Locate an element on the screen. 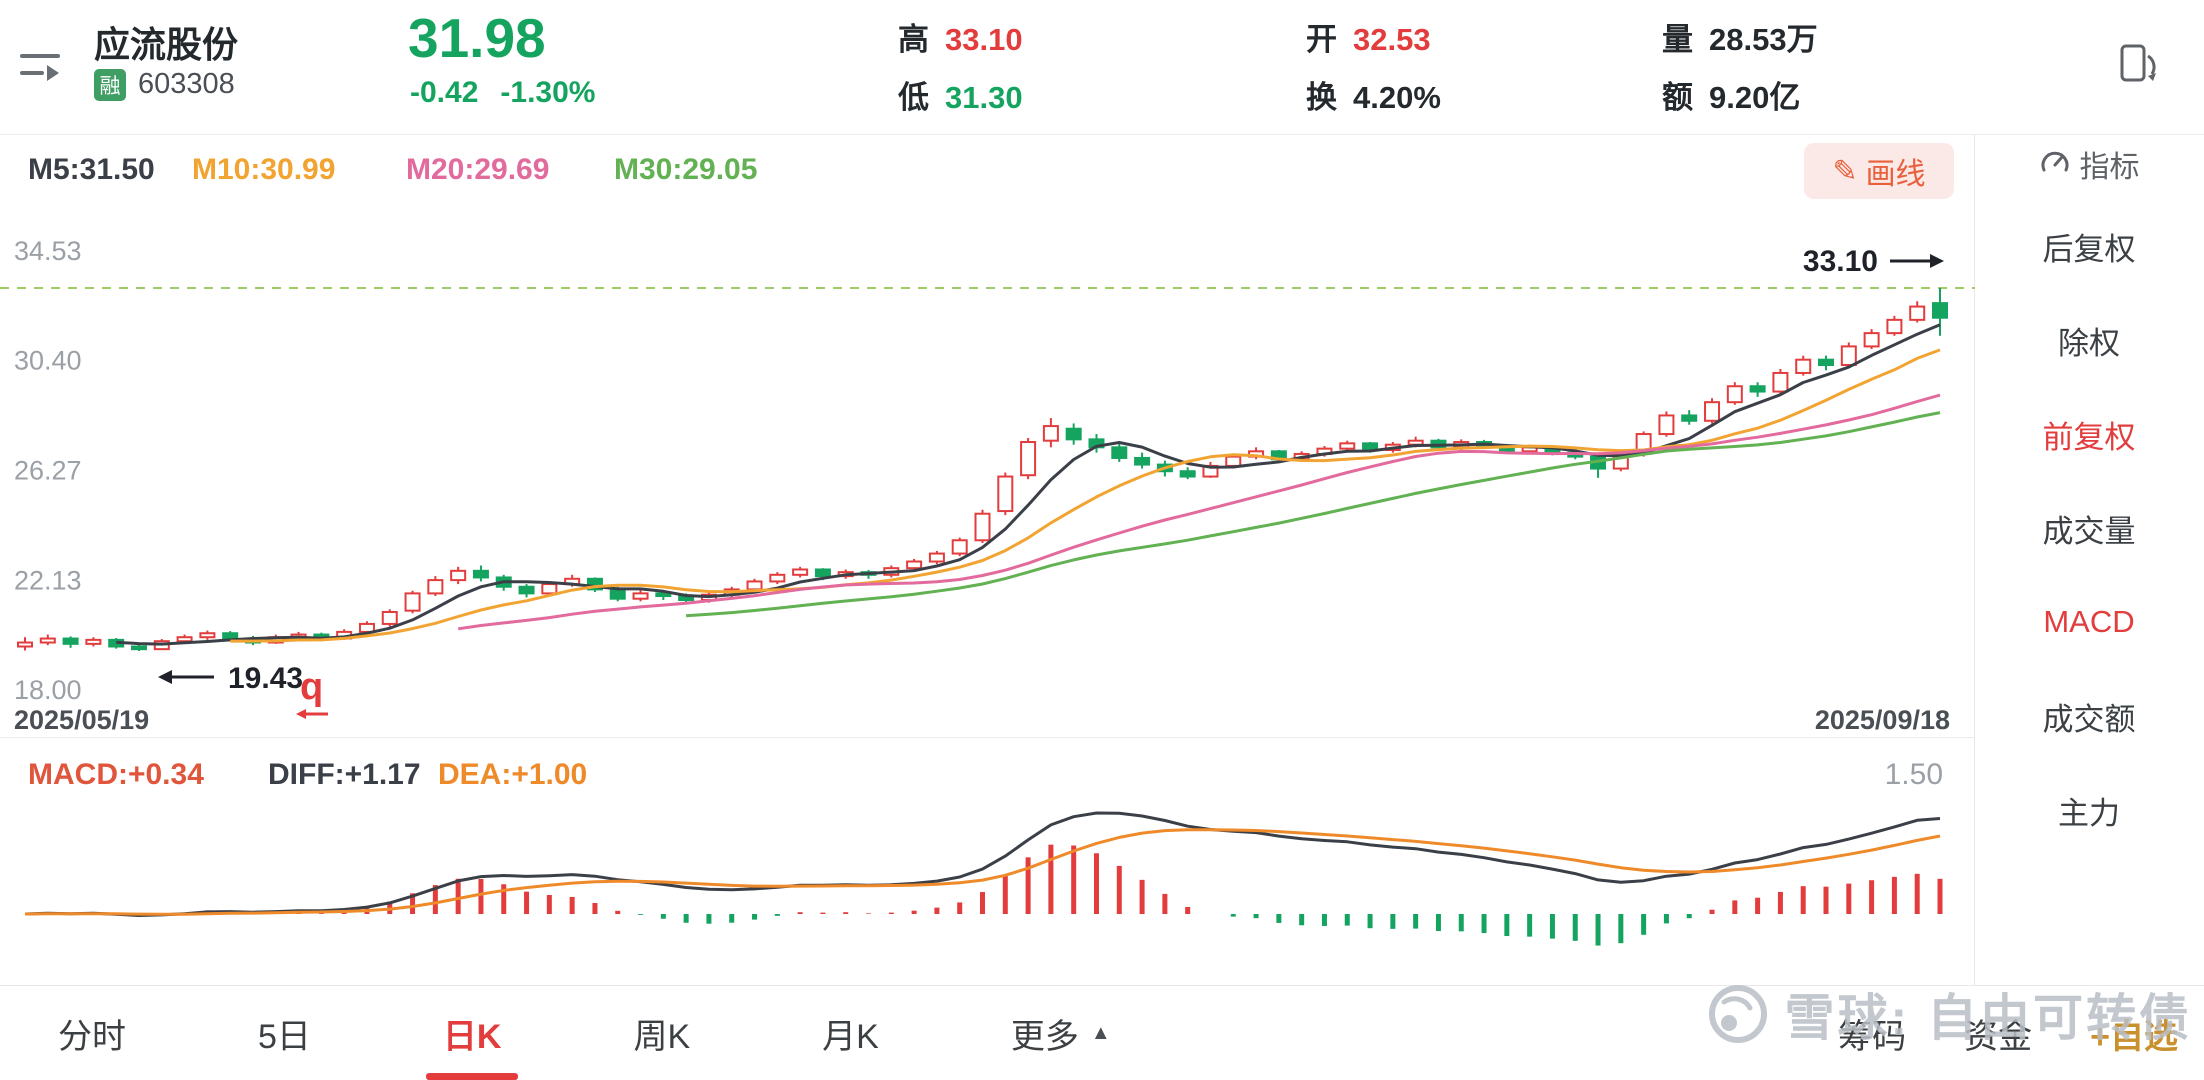 The image size is (2204, 1080). tab-weekly-k: 周K is located at coordinates (661, 1033).